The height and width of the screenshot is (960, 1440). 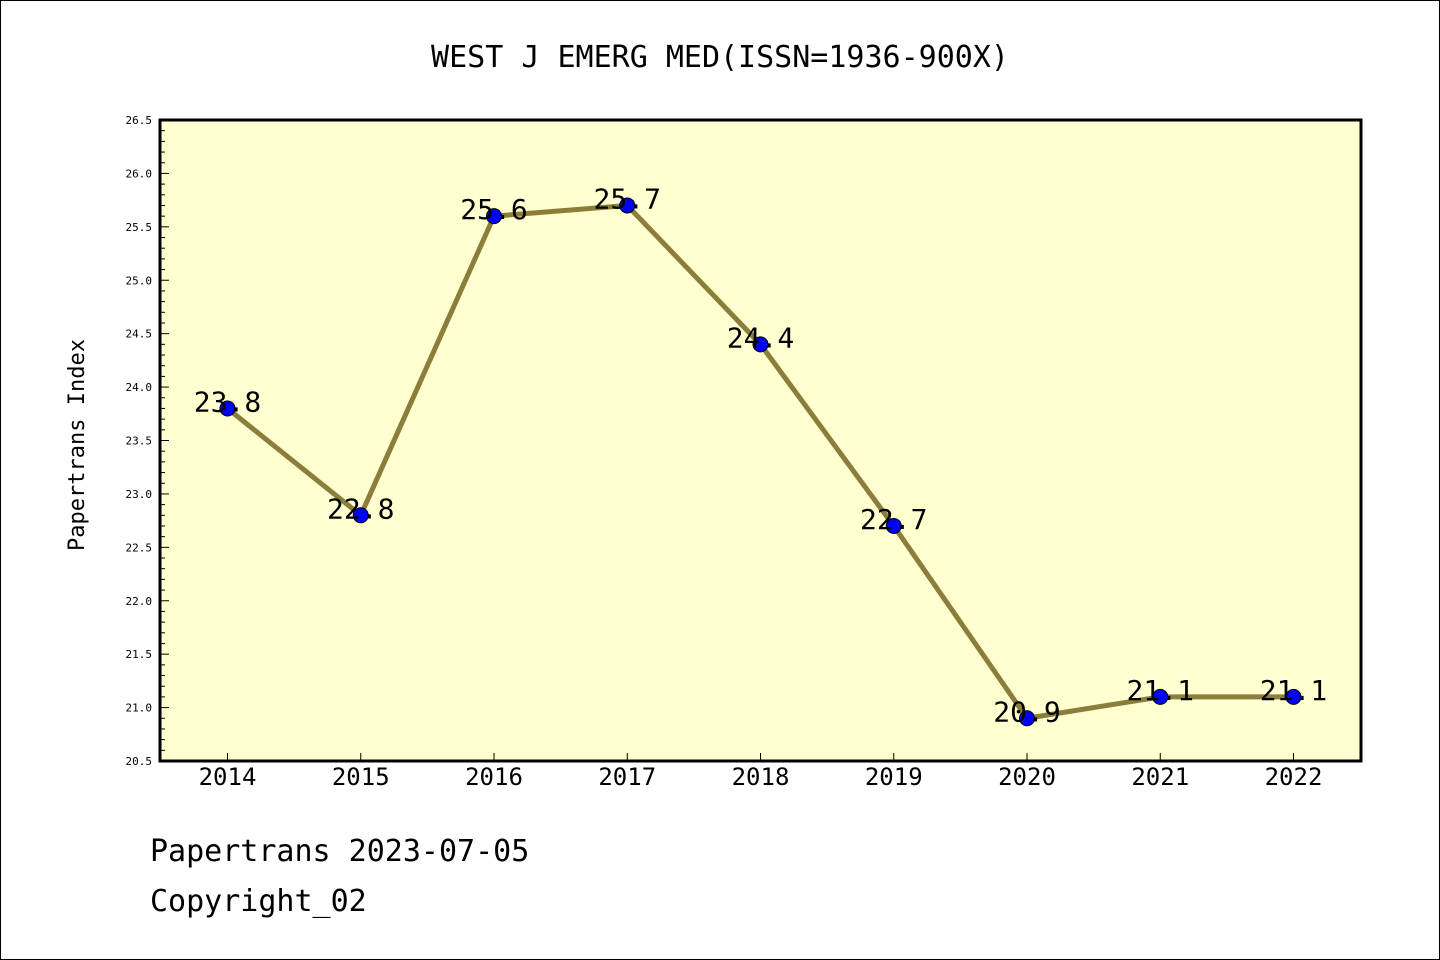 What do you see at coordinates (139, 387) in the screenshot?
I see `y-tick-label: 24.0` at bounding box center [139, 387].